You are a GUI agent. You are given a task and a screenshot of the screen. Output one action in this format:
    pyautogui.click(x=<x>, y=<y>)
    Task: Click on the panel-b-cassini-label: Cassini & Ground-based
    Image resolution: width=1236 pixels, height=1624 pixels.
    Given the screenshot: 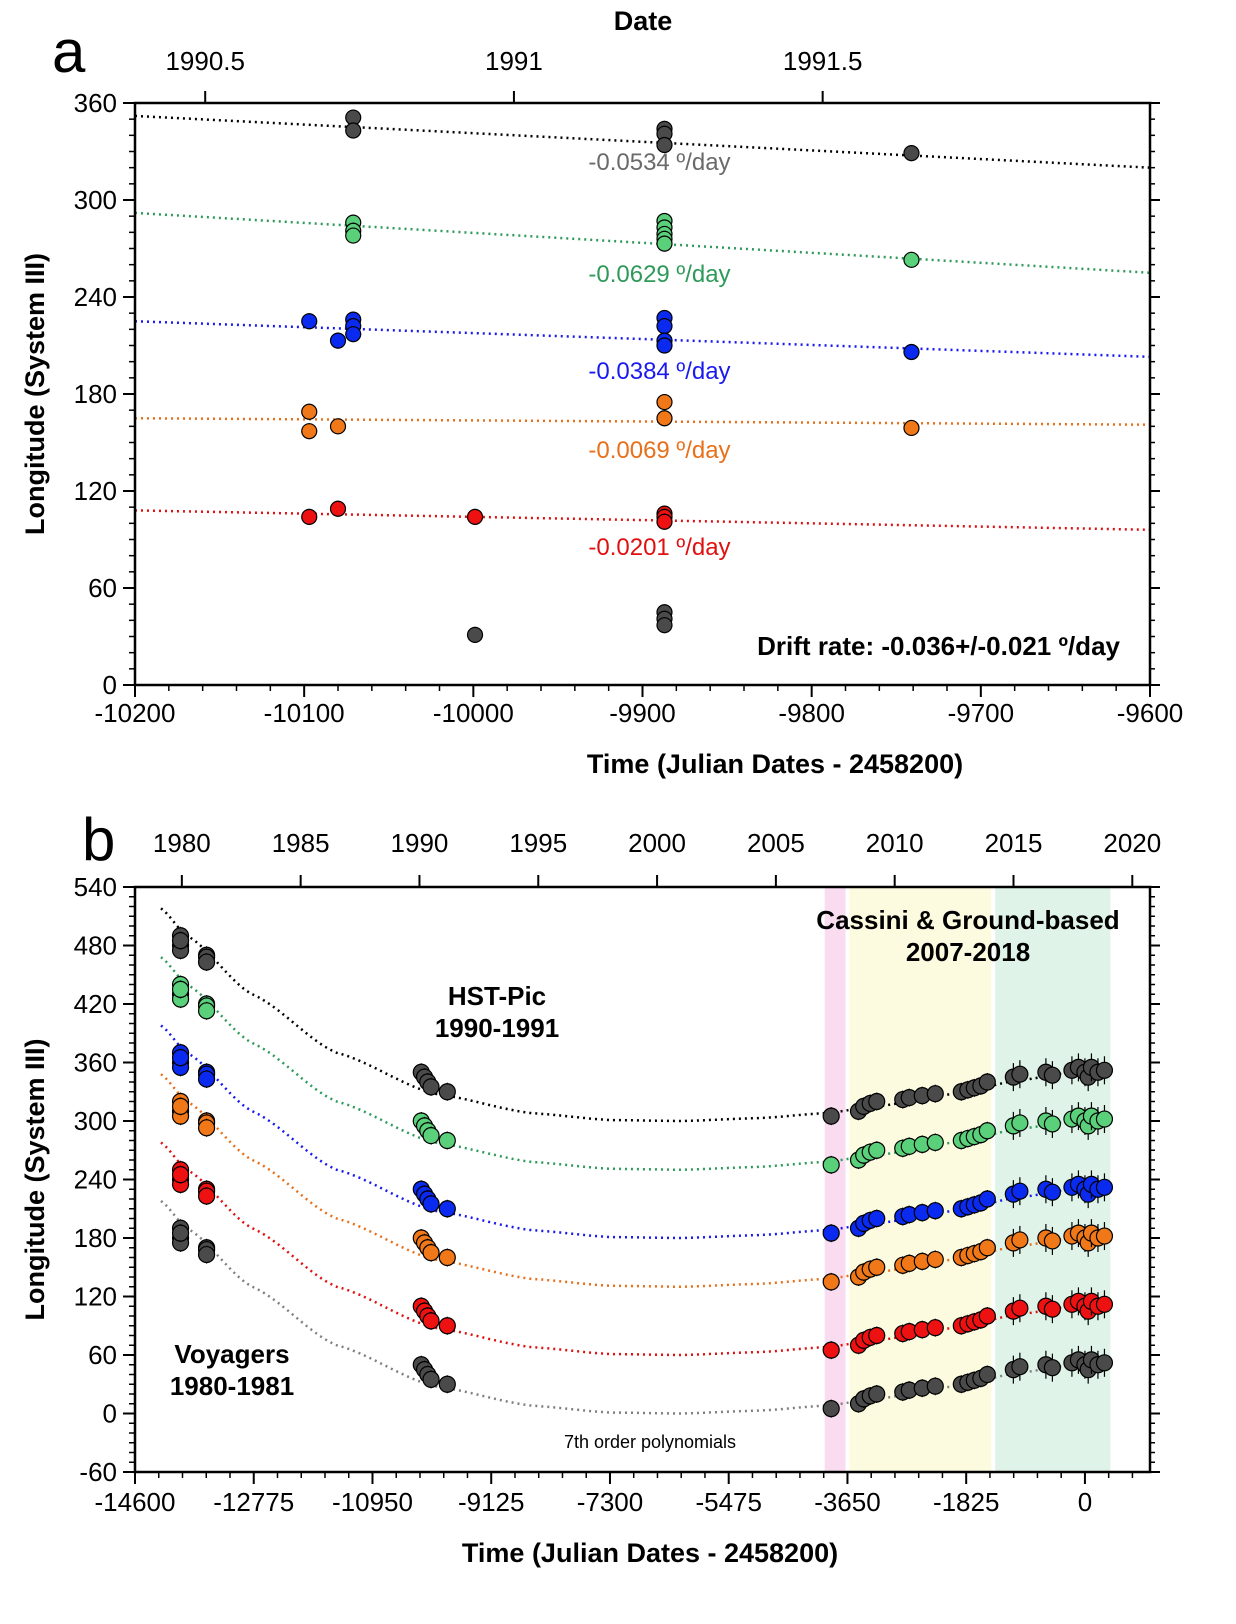 What is the action you would take?
    pyautogui.click(x=967, y=920)
    